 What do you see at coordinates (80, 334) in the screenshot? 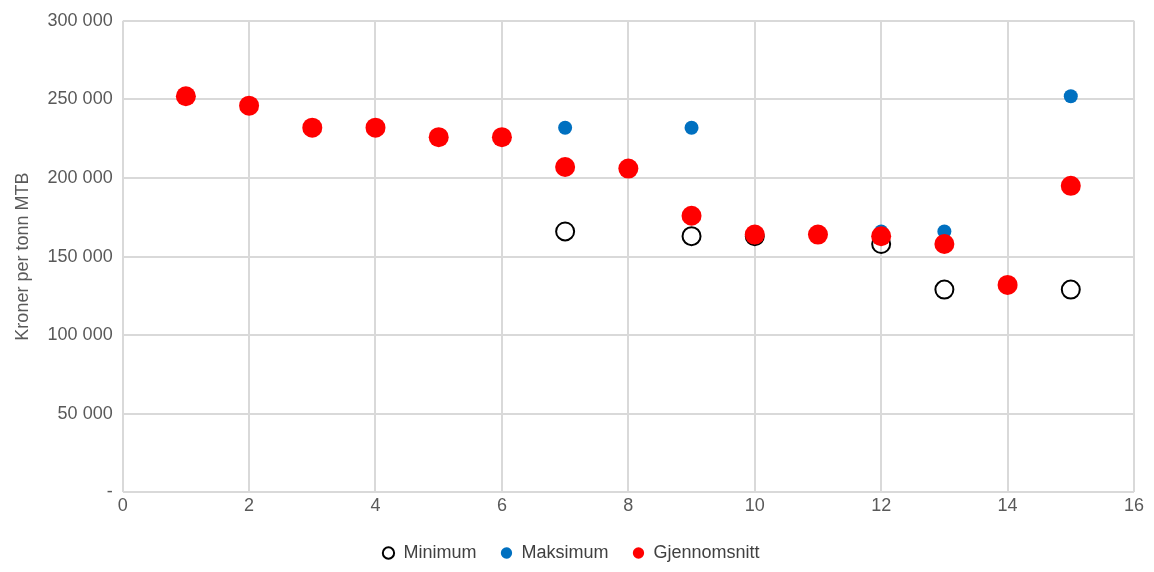
I see `y-tick-label: 100 000` at bounding box center [80, 334].